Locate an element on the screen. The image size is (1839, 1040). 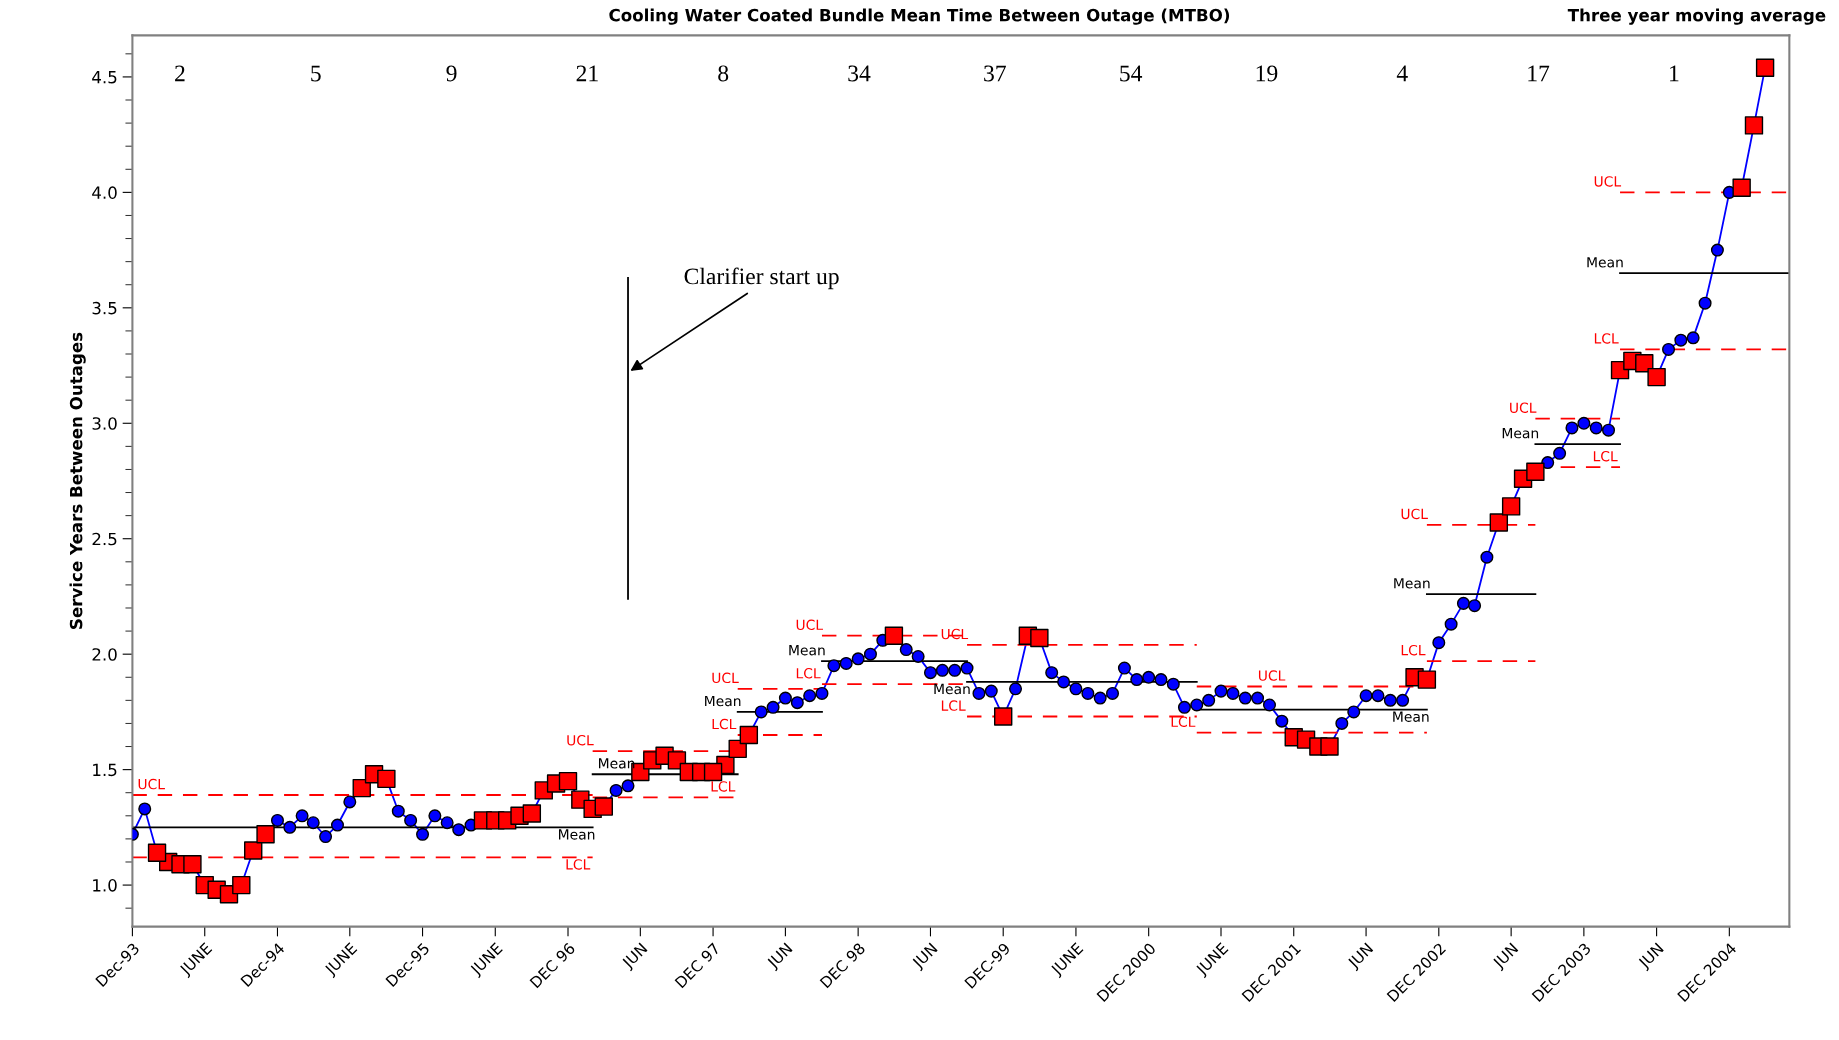
chart-subtitle: Three year moving average is located at coordinates (1696, 16).